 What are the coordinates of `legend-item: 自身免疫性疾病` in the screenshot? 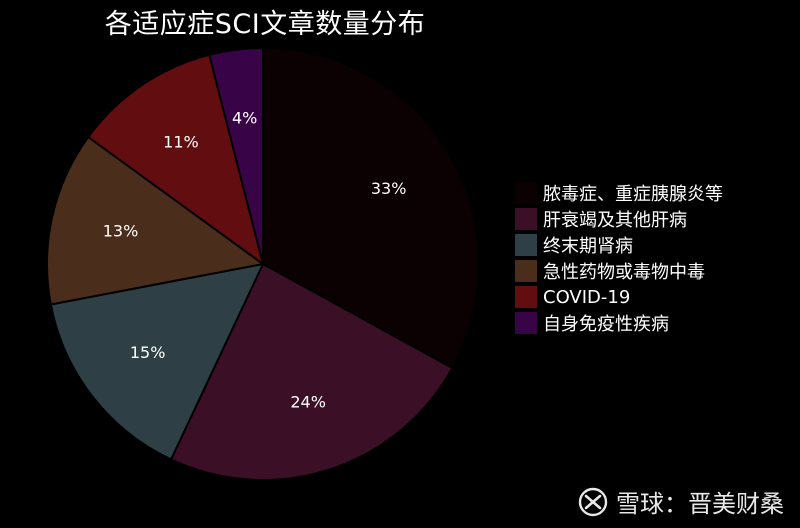 It's located at (619, 323).